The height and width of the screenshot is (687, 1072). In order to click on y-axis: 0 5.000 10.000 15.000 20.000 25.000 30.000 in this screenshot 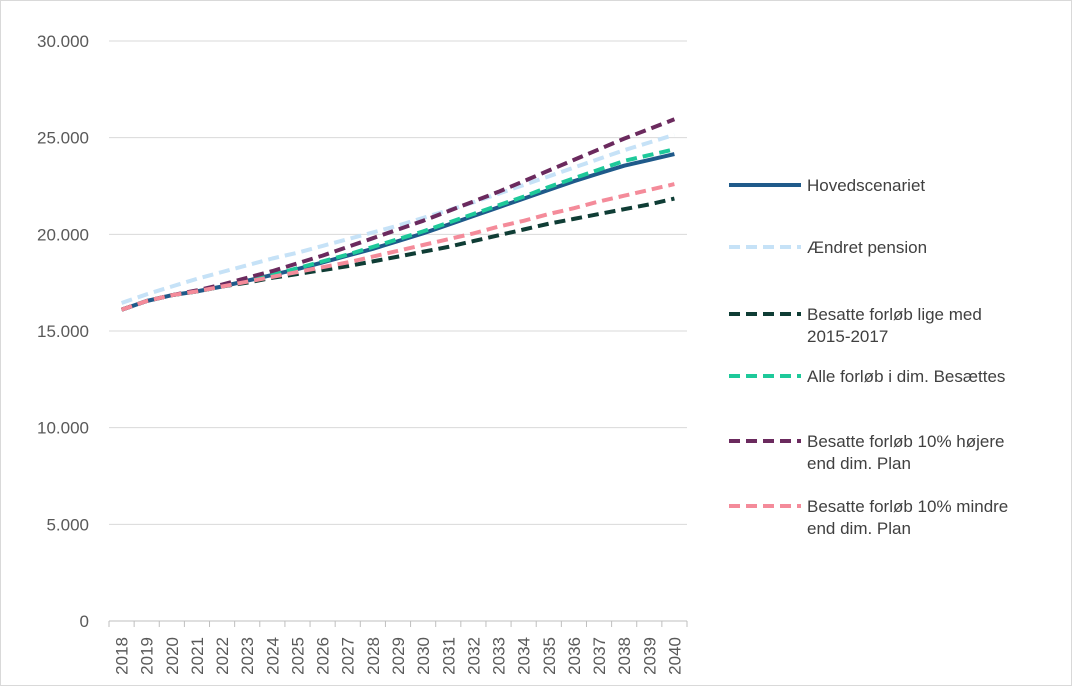, I will do `click(63, 331)`.